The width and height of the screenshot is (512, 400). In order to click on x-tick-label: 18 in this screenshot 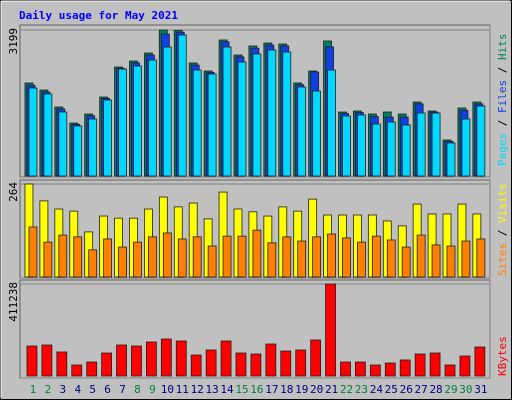, I will do `click(286, 389)`.